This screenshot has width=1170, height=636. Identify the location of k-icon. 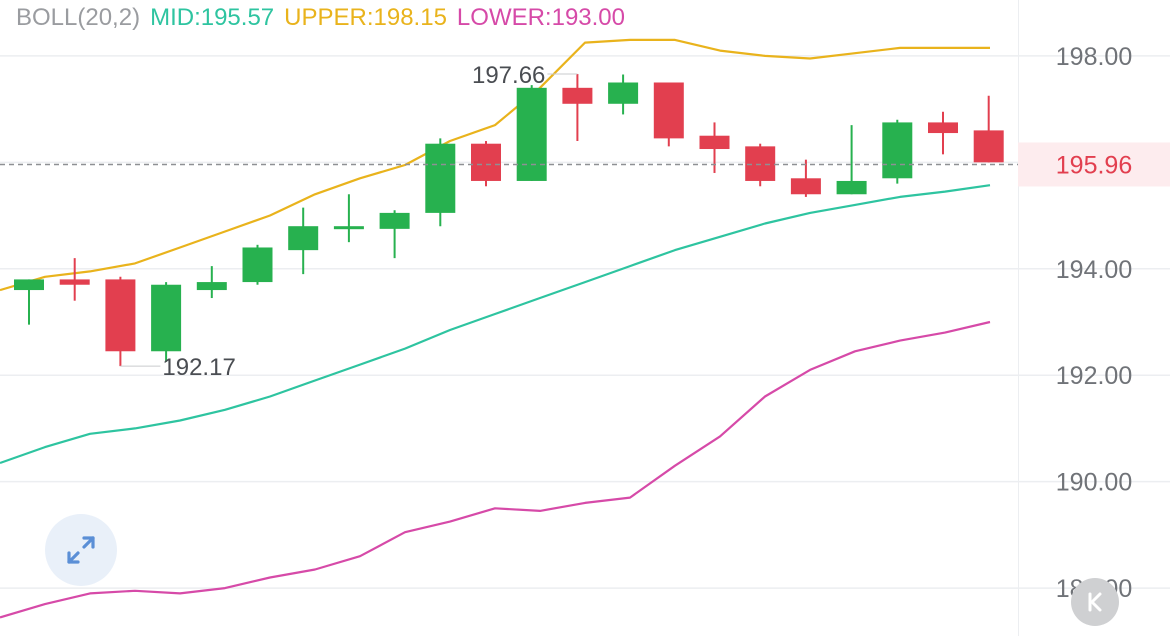
(1095, 602).